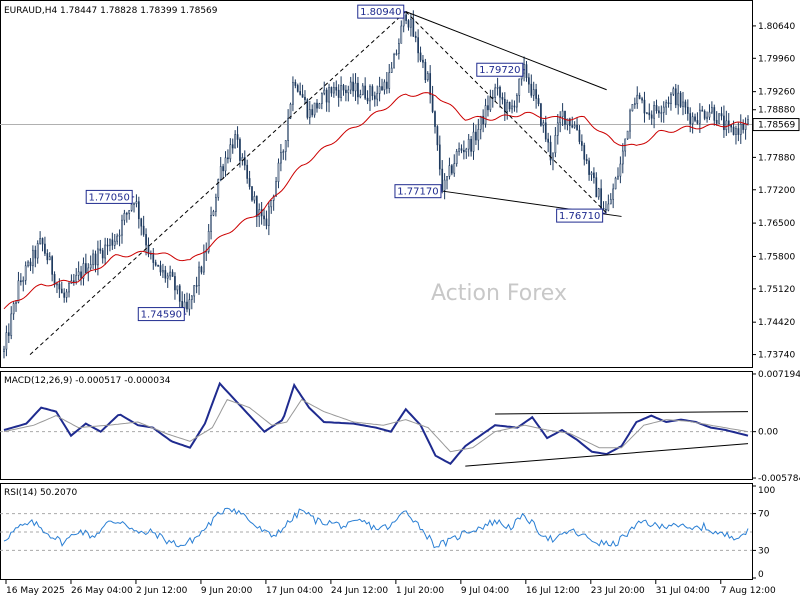 Image resolution: width=800 pixels, height=604 pixels. What do you see at coordinates (499, 293) in the screenshot?
I see `watermark: Action Forex` at bounding box center [499, 293].